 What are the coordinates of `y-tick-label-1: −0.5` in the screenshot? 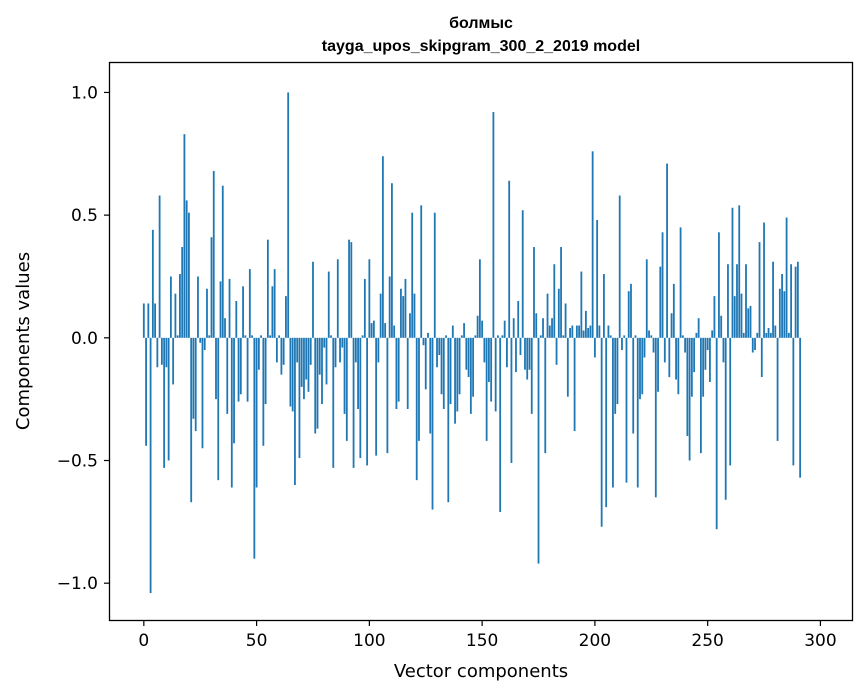 It's located at (77, 462).